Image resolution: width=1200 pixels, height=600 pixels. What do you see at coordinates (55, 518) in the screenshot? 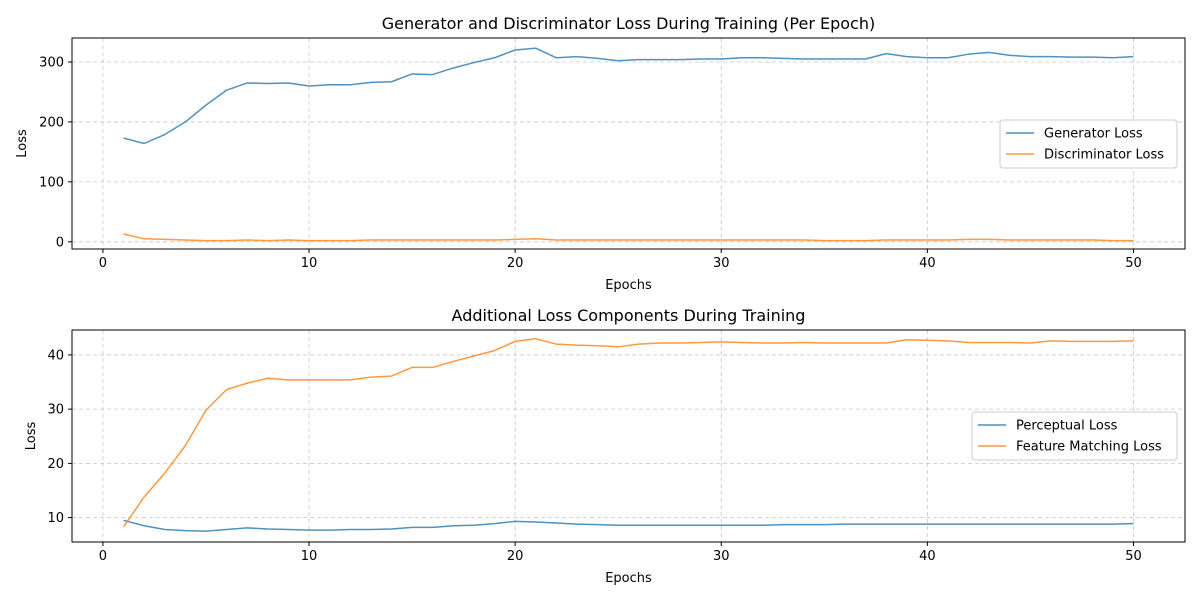
I see `y-tick-label: 10` at bounding box center [55, 518].